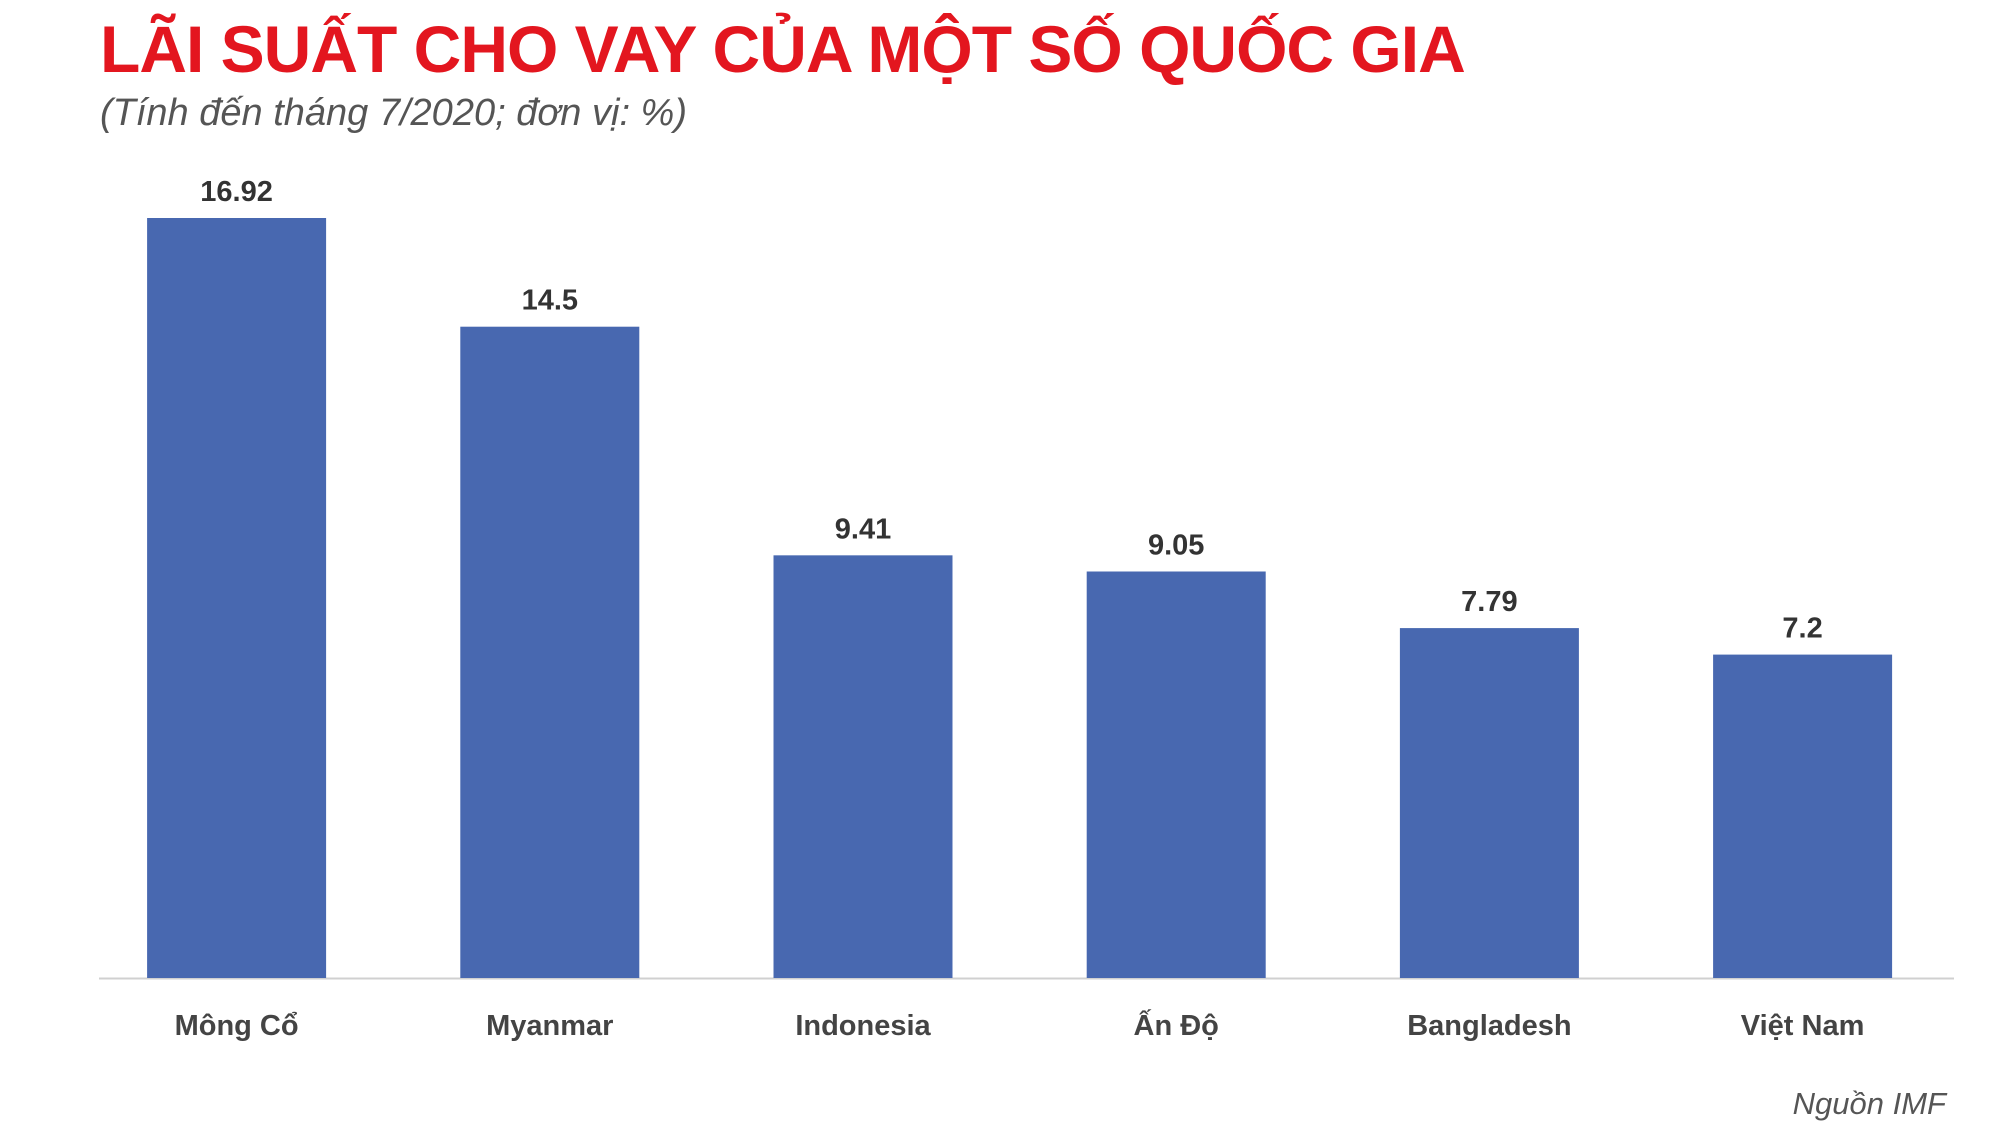  What do you see at coordinates (1803, 1026) in the screenshot?
I see `x-tick-label: Việt Nam` at bounding box center [1803, 1026].